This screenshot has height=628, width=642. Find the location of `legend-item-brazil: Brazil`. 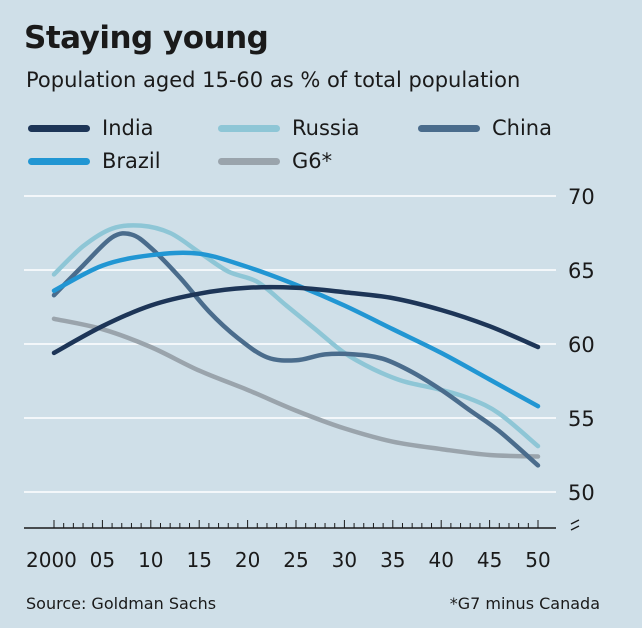

legend-item-brazil: Brazil is located at coordinates (94, 161).